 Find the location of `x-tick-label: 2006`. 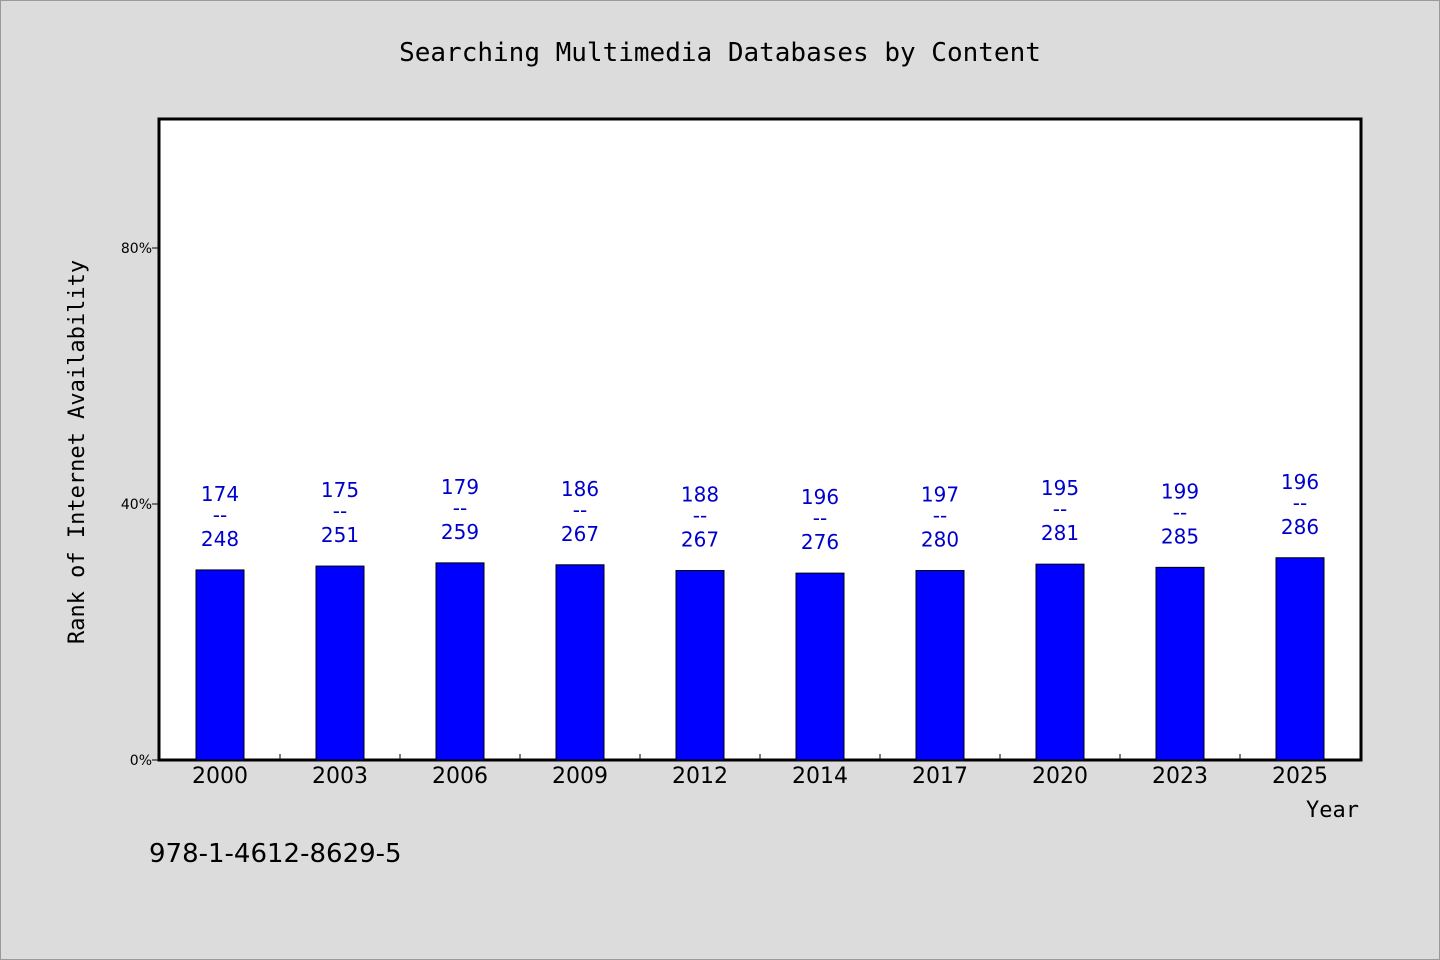

x-tick-label: 2006 is located at coordinates (460, 776).